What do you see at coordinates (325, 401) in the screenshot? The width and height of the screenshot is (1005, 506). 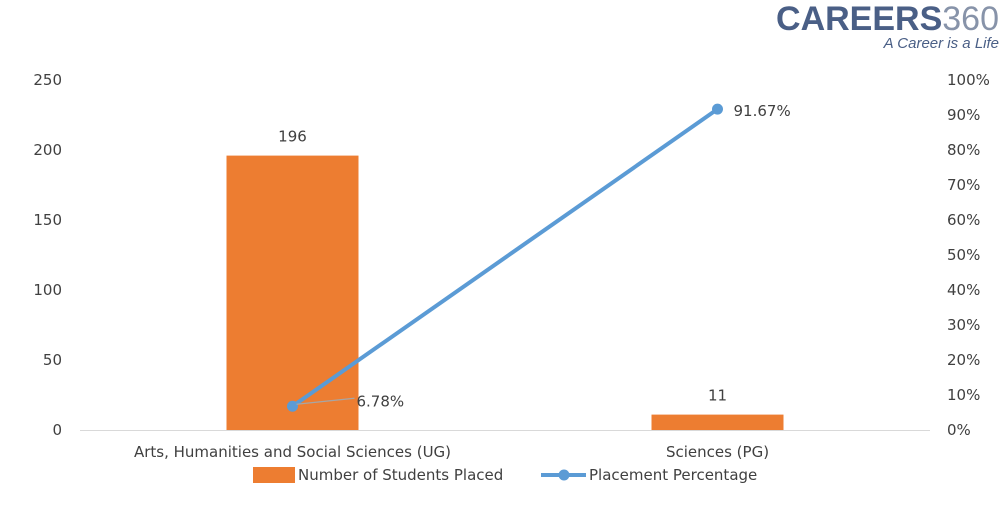 I see `leader-line` at bounding box center [325, 401].